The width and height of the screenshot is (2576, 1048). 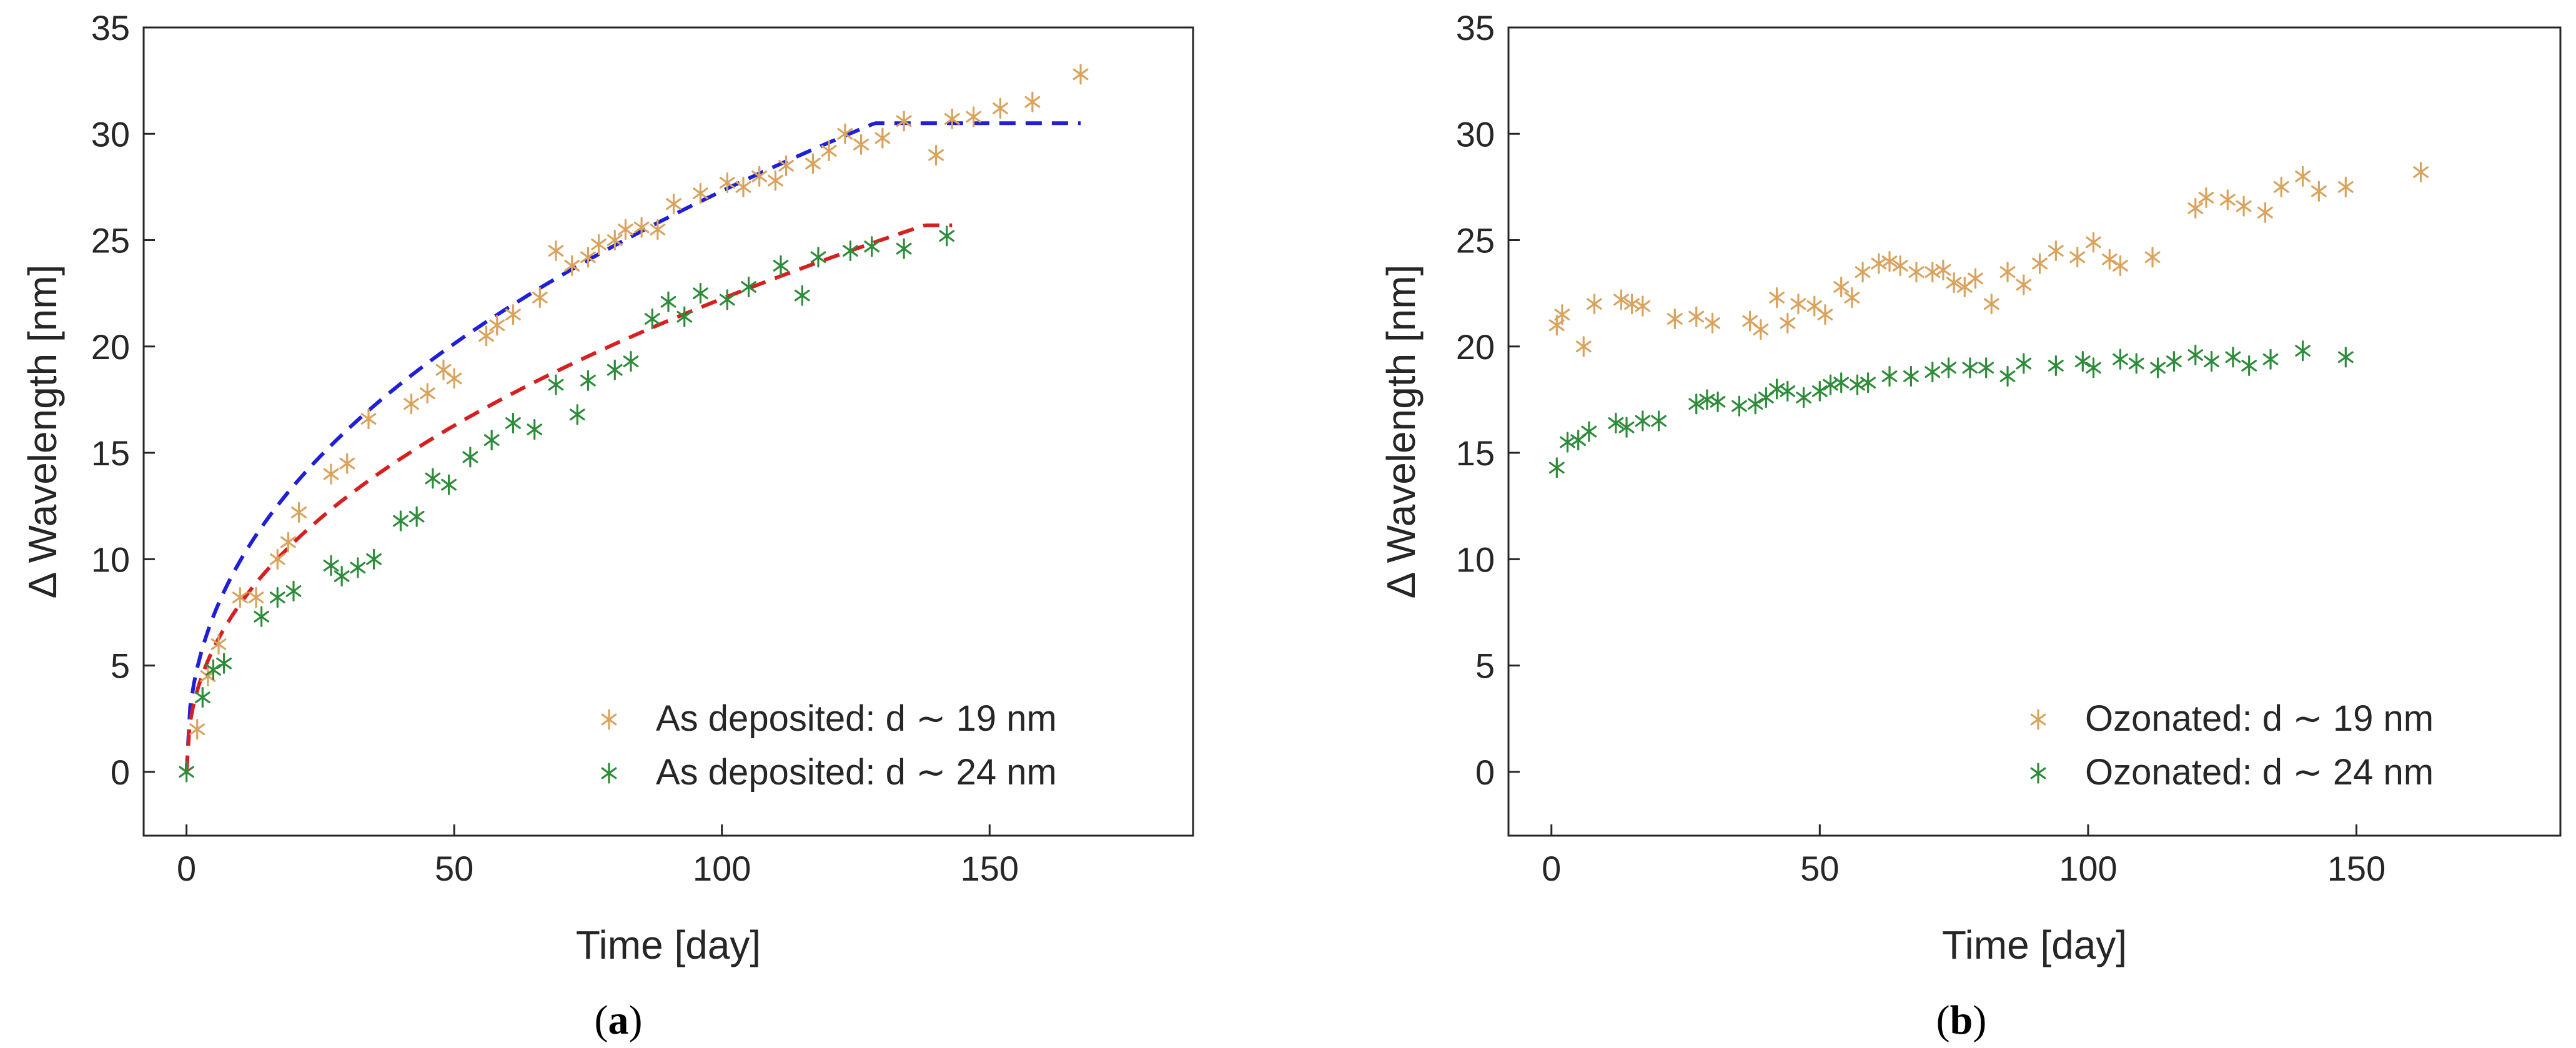 What do you see at coordinates (2356, 868) in the screenshot?
I see `x-tick-label: 150` at bounding box center [2356, 868].